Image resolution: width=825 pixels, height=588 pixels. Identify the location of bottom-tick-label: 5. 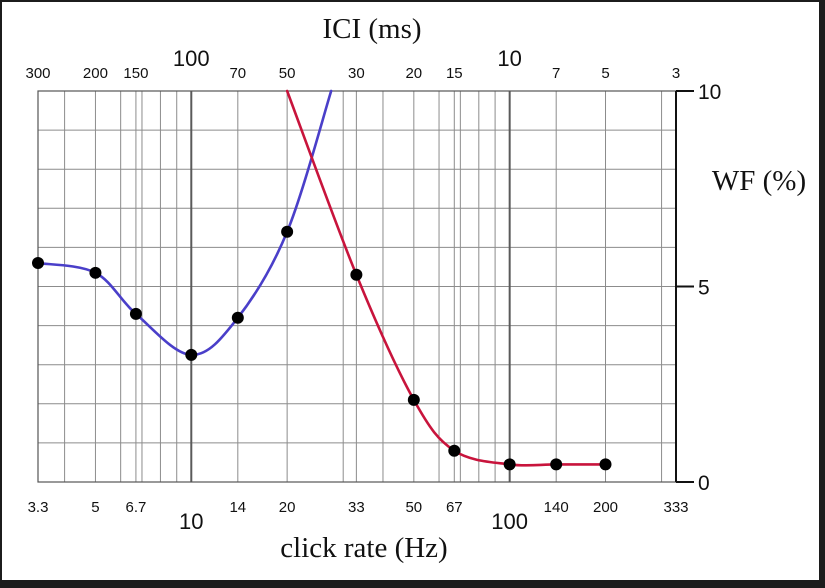
(95, 507).